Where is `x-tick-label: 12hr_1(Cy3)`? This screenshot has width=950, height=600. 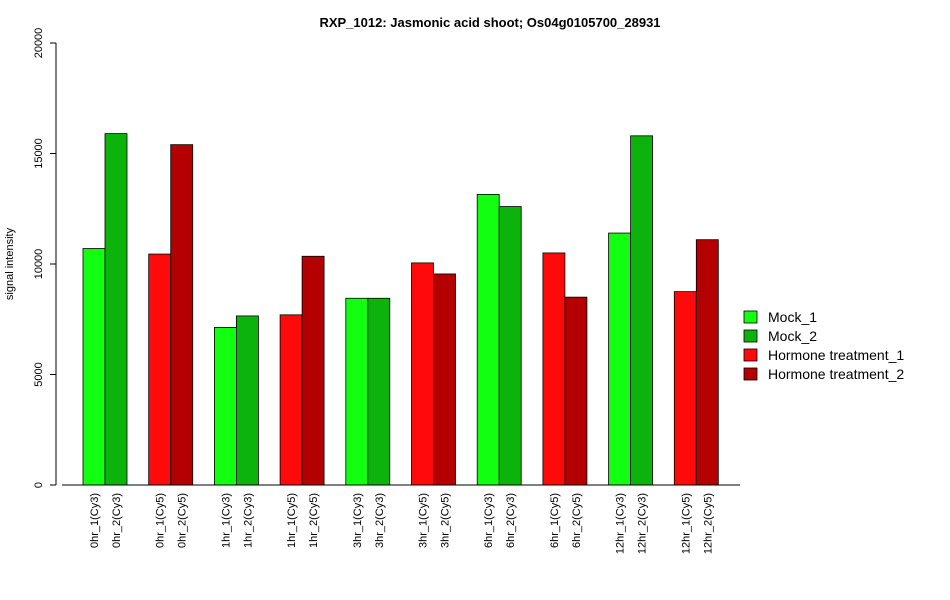
x-tick-label: 12hr_1(Cy3) is located at coordinates (621, 523).